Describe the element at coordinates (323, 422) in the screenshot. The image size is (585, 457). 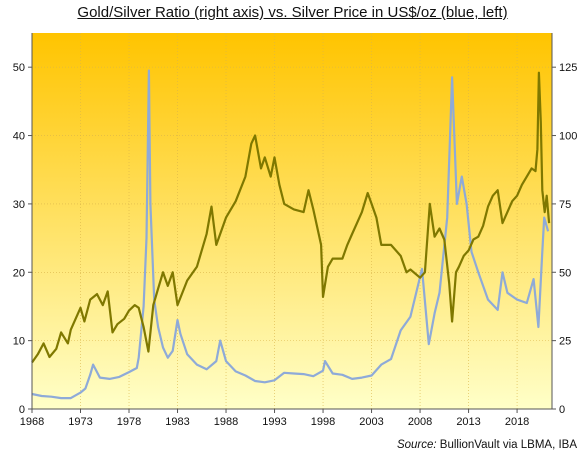
I see `x-tick-label: 1998` at that location.